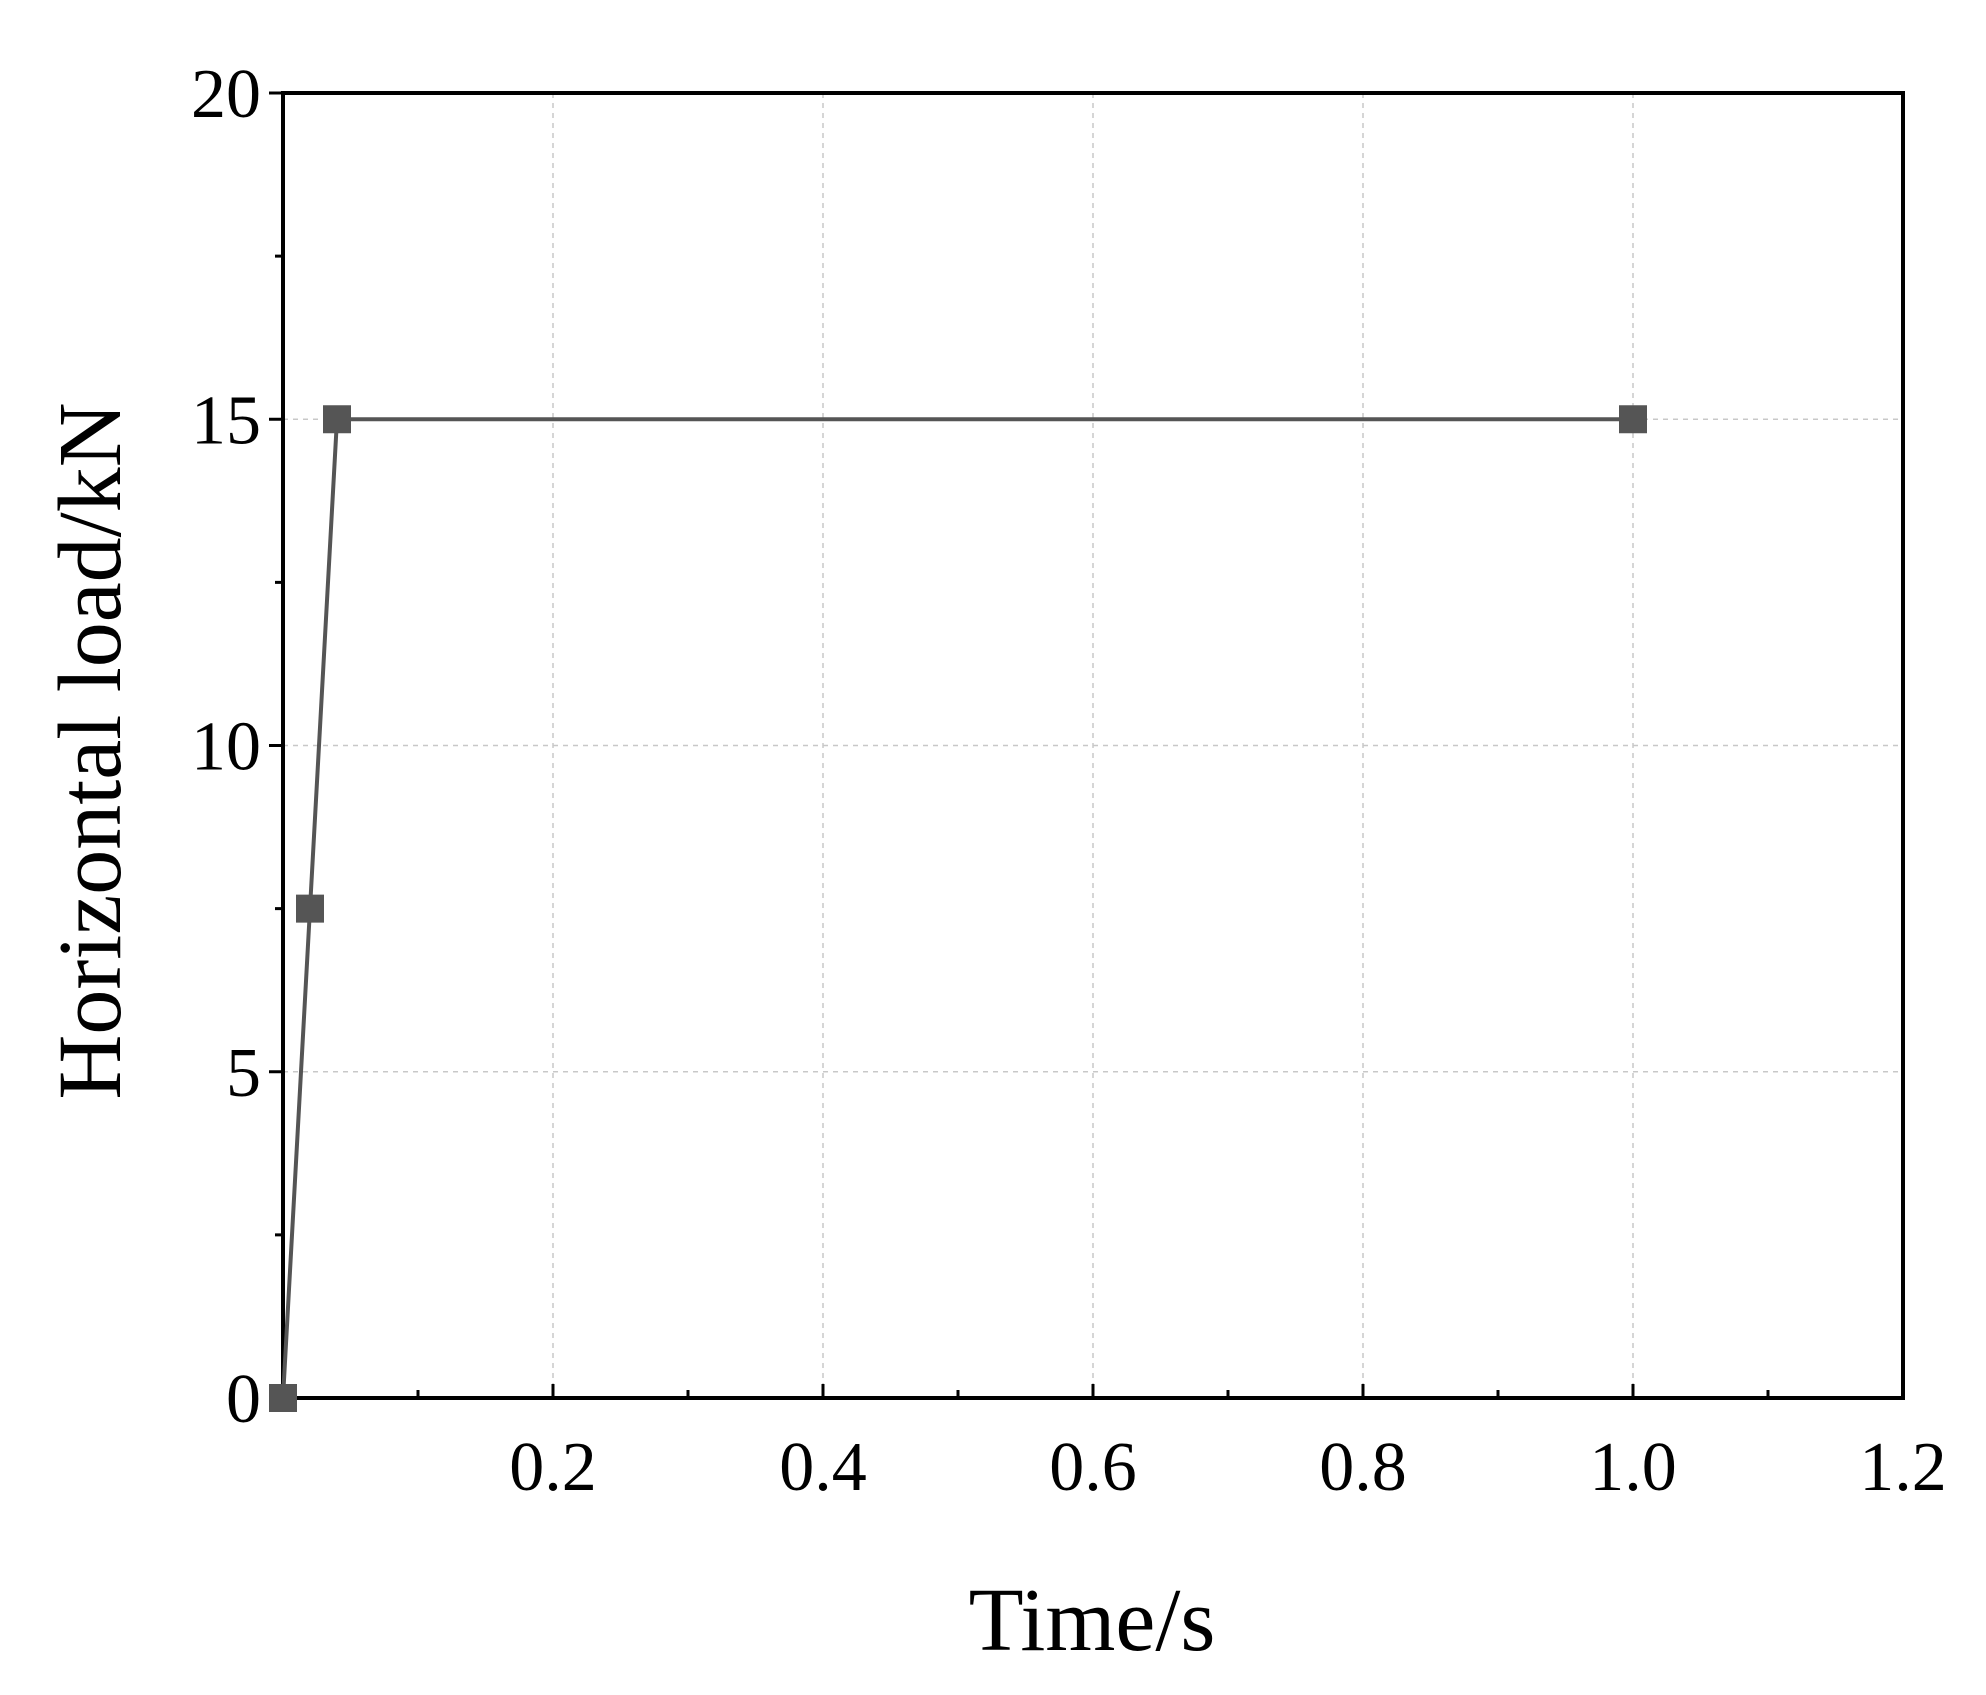 This screenshot has width=1986, height=1695. Describe the element at coordinates (823, 1467) in the screenshot. I see `x-tick-label: 0.4` at that location.